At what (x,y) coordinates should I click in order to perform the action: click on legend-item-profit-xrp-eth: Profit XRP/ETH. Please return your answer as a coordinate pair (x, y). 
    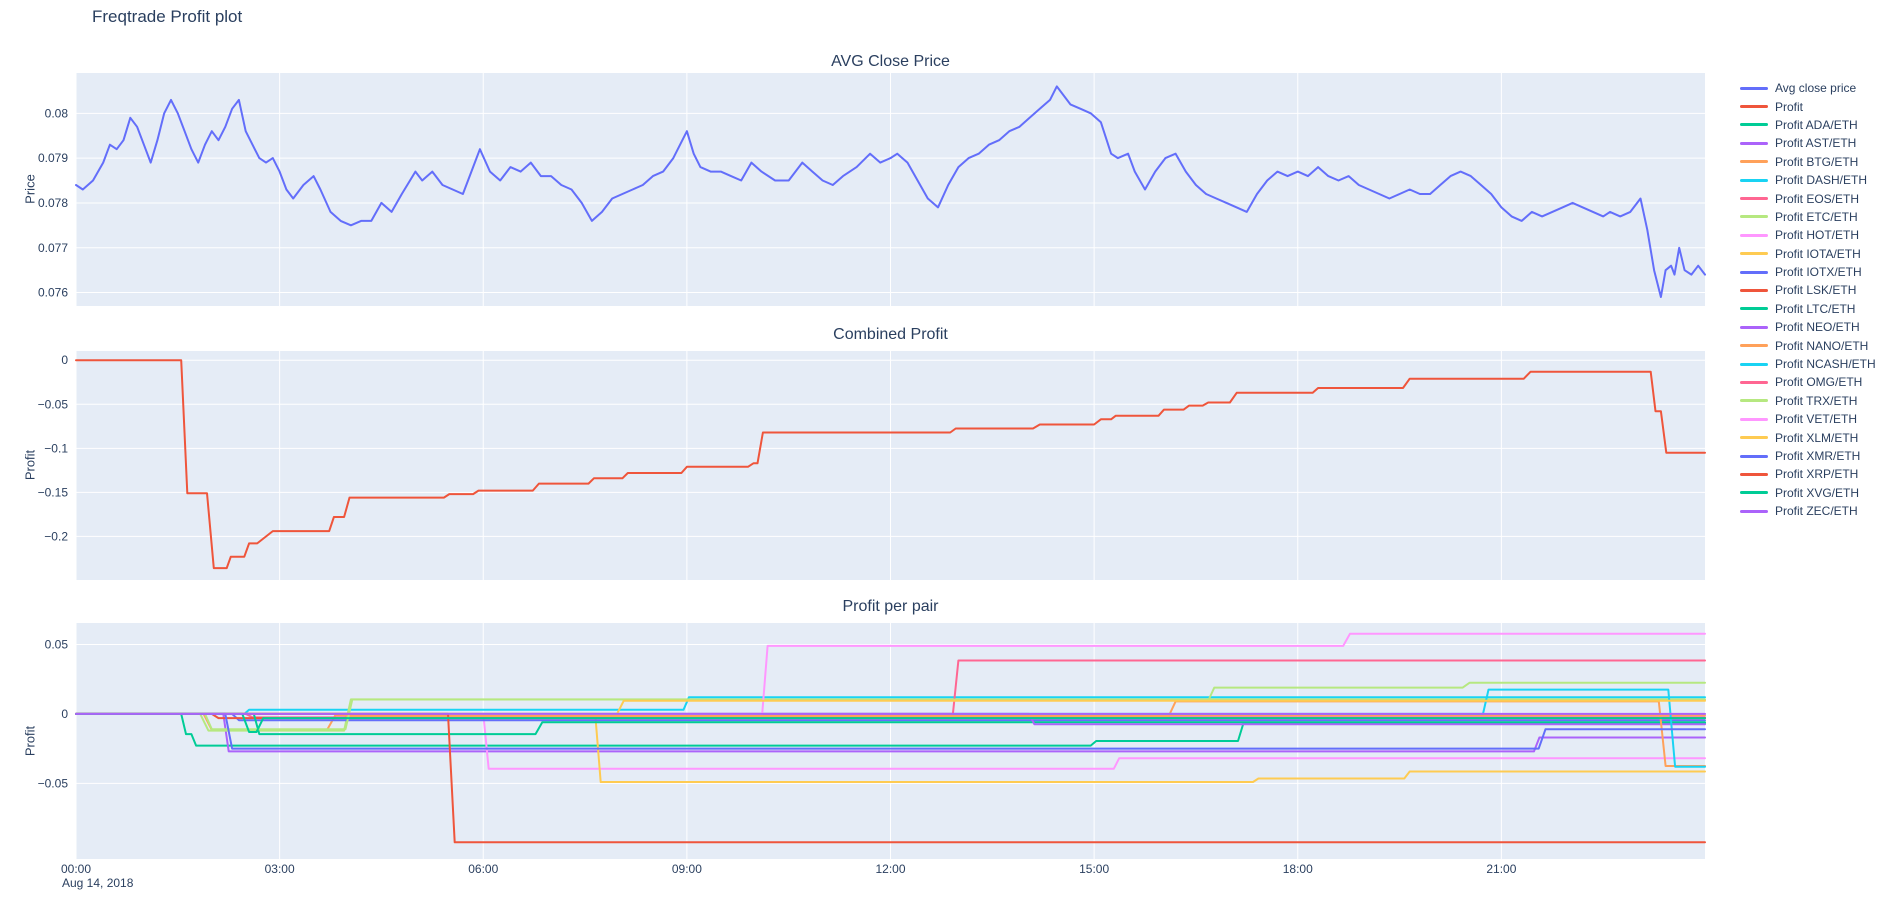
    Looking at the image, I should click on (1808, 474).